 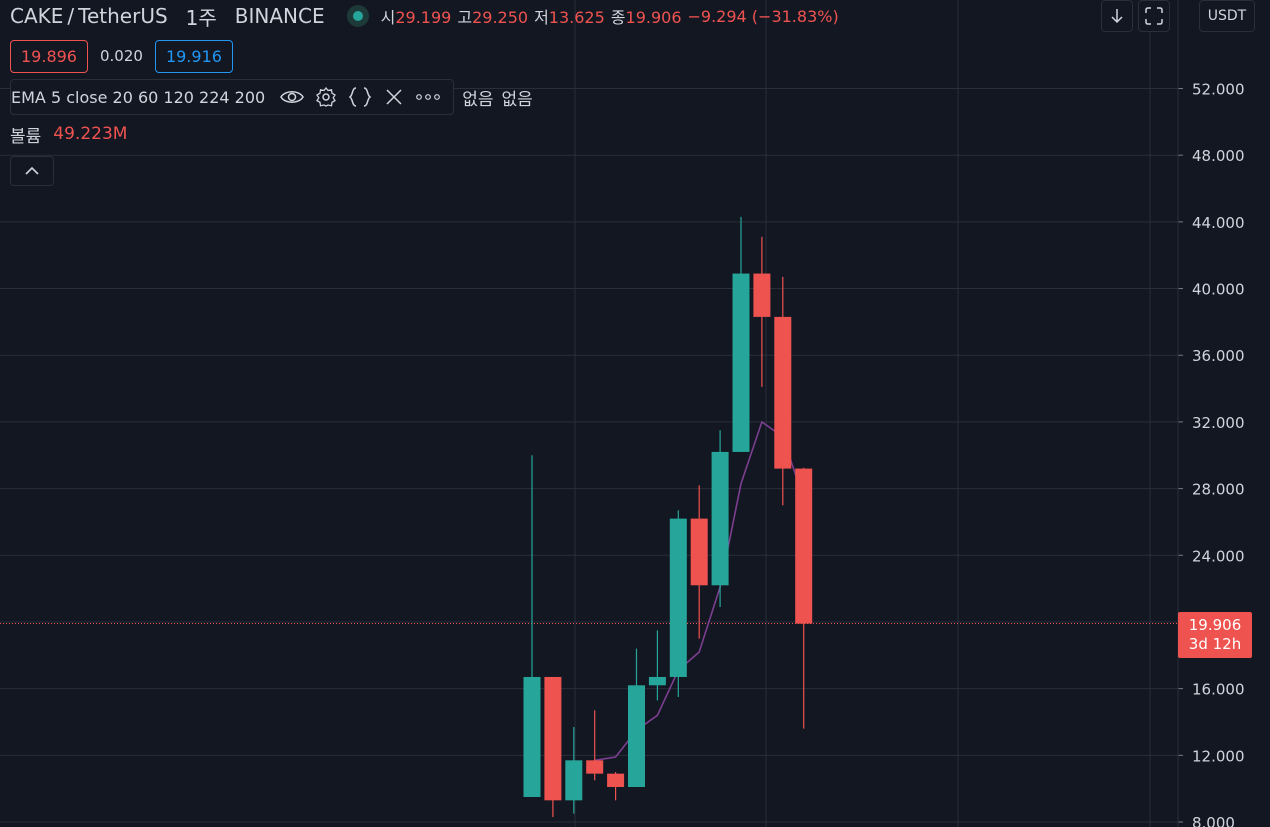 I want to click on ema-indicator-row: EMA 5 close 20 60 120 224 200, so click(x=232, y=97).